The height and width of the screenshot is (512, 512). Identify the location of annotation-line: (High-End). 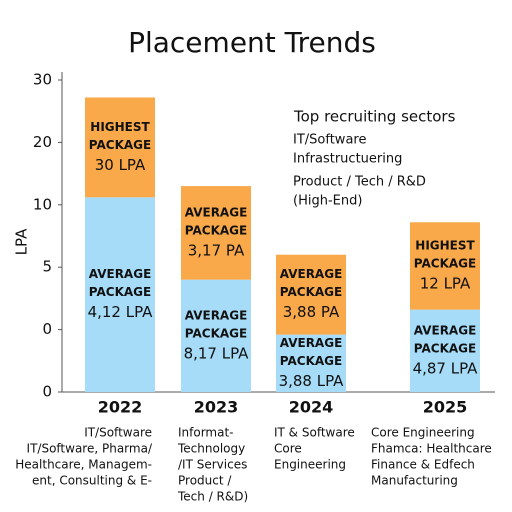
(327, 201).